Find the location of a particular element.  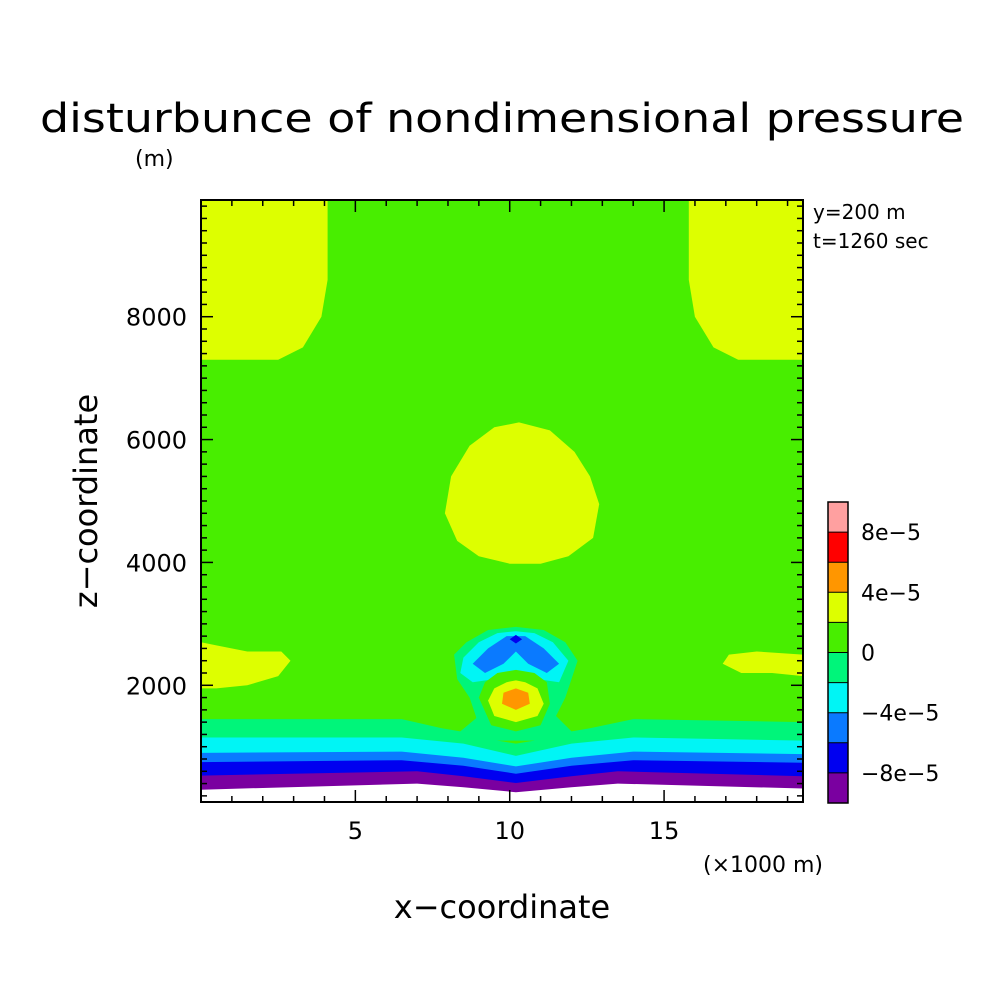

contour-region-blob-dark-blue is located at coordinates (516, 639).